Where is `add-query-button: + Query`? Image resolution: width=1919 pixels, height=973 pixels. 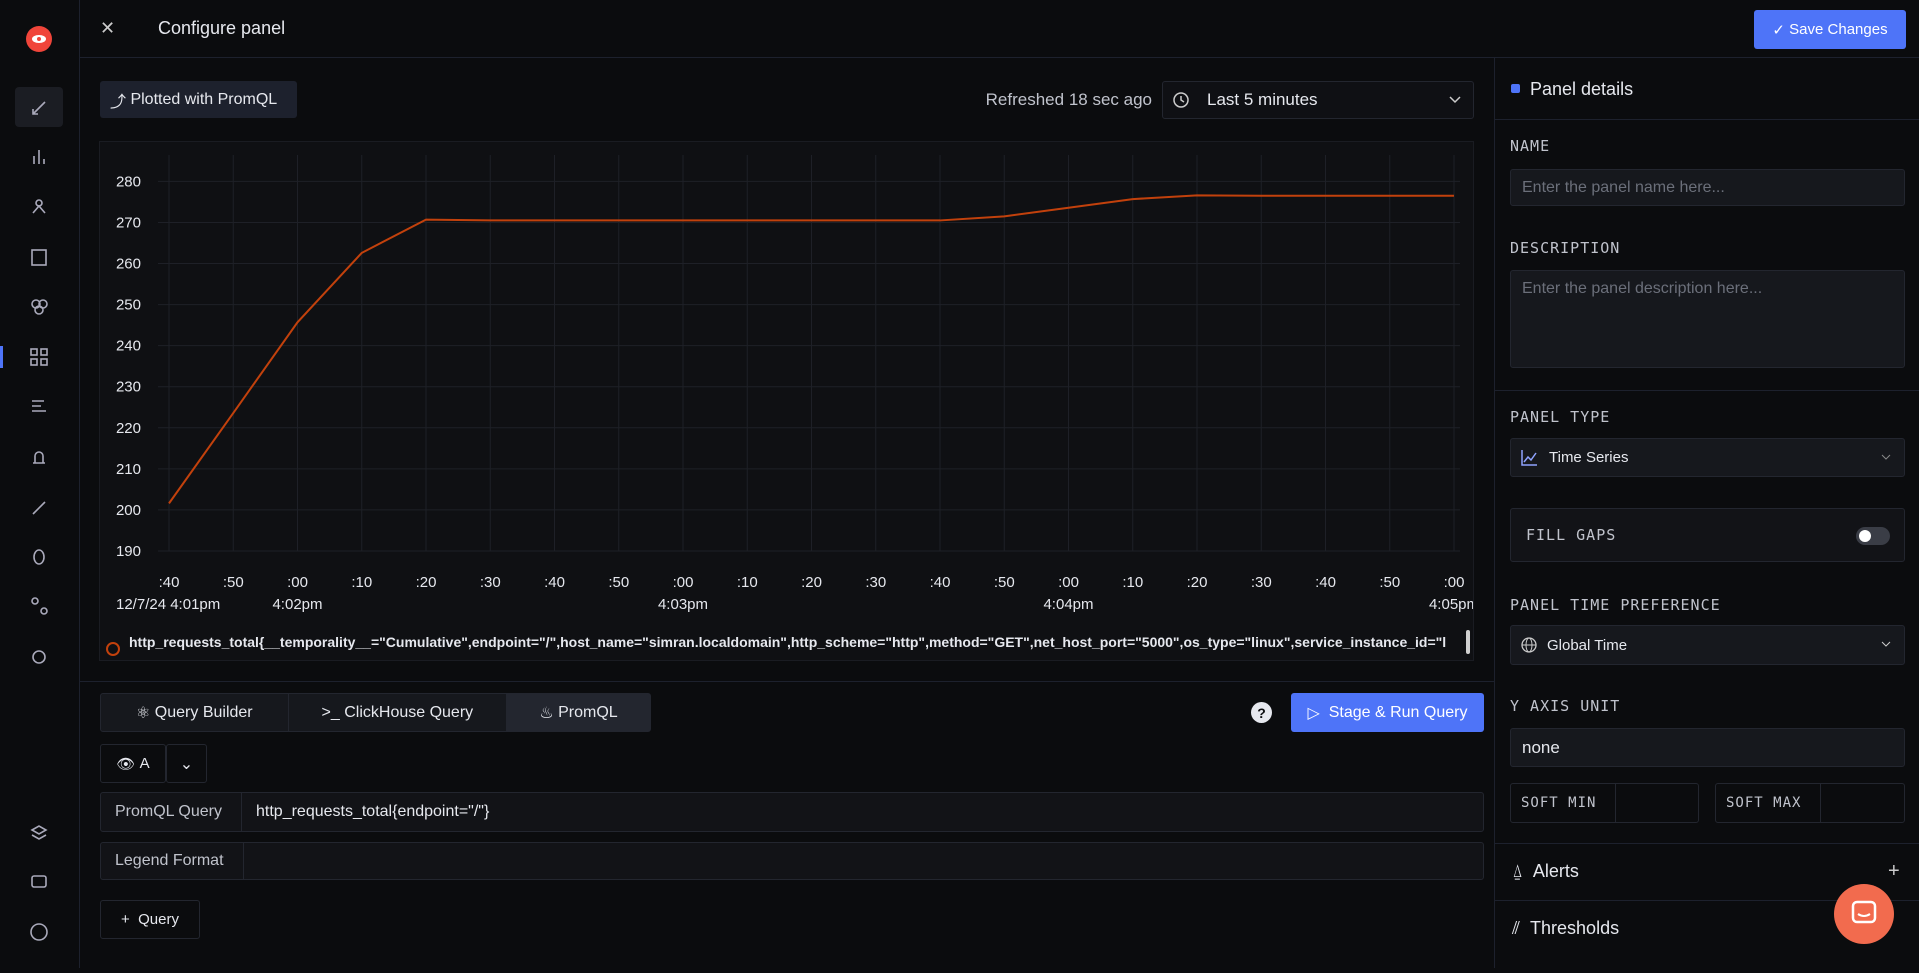
add-query-button: + Query is located at coordinates (150, 919).